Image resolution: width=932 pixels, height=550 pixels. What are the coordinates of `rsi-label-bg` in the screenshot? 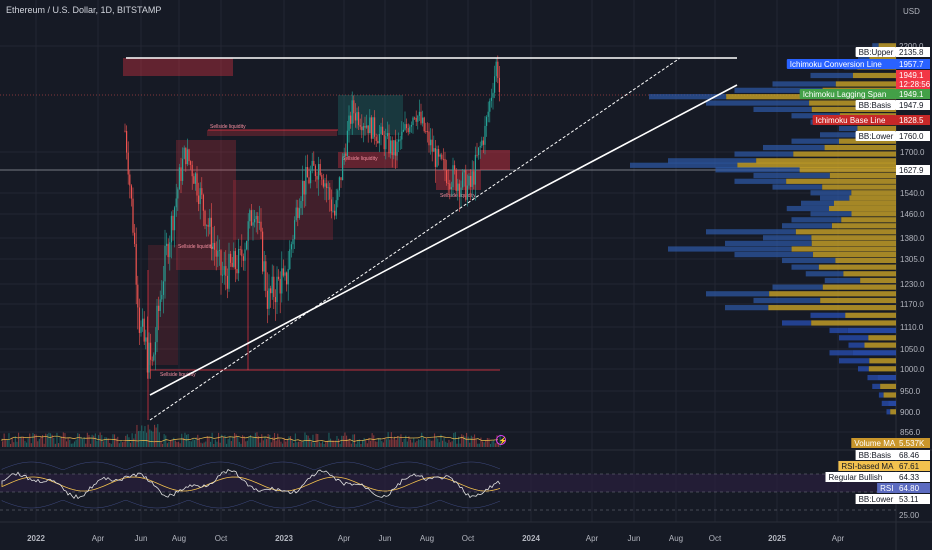 It's located at (875, 499).